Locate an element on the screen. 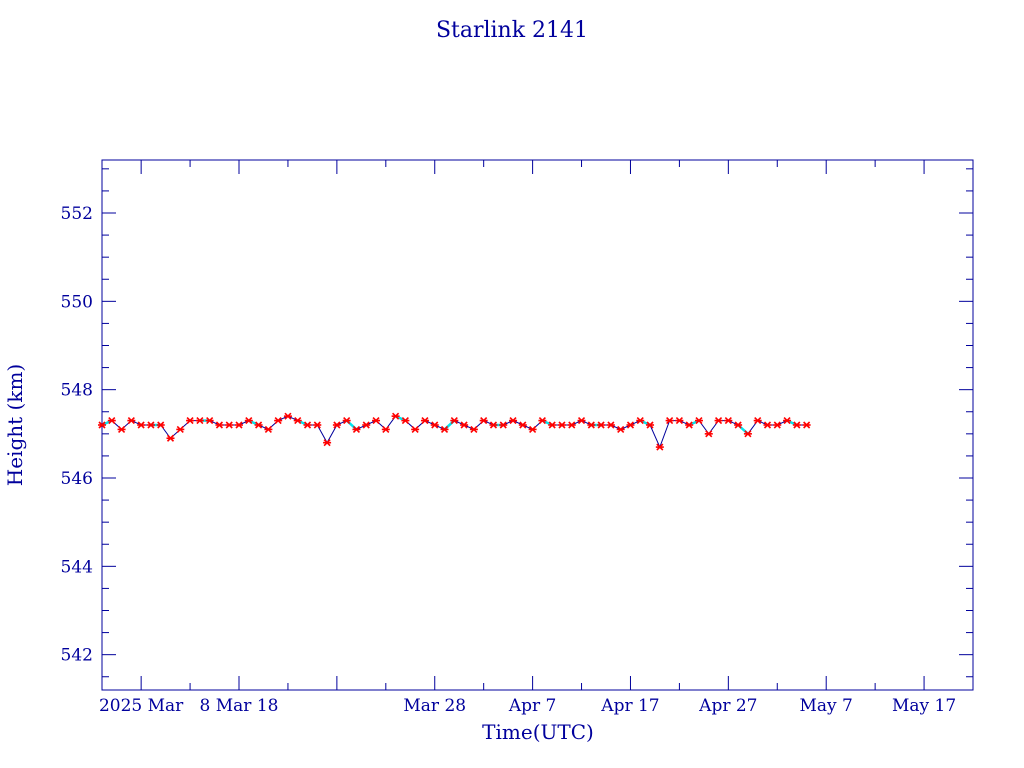  y-tick-label: 548 is located at coordinates (77, 391).